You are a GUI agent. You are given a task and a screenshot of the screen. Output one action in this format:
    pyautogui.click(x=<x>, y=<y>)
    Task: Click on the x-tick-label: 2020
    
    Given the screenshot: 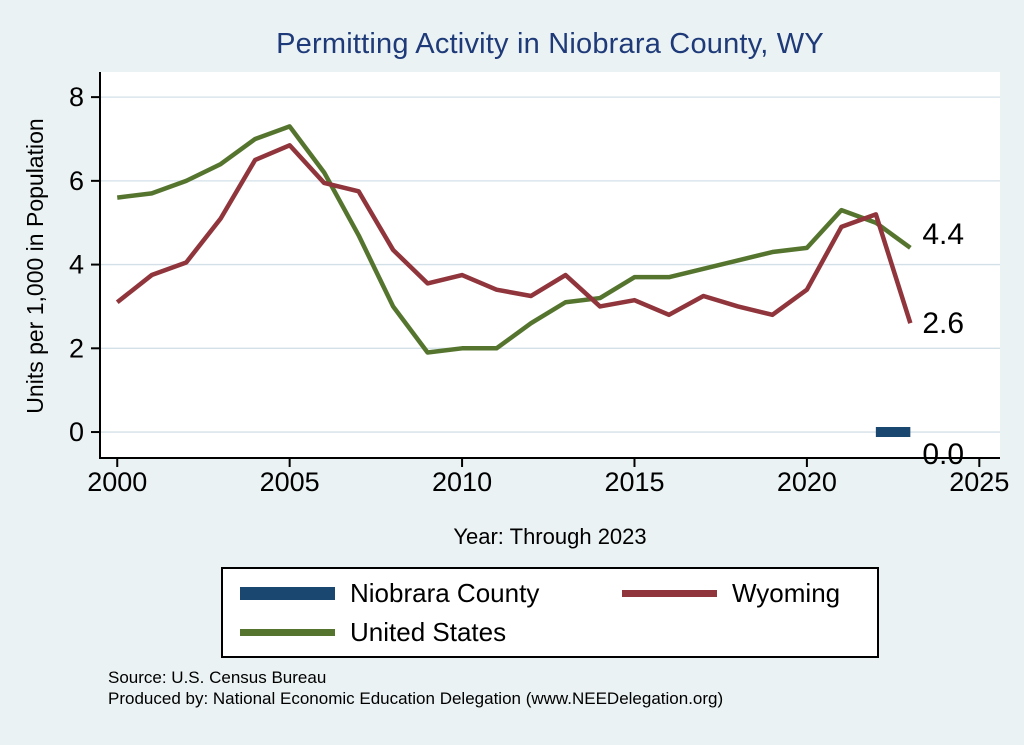 What is the action you would take?
    pyautogui.click(x=807, y=482)
    